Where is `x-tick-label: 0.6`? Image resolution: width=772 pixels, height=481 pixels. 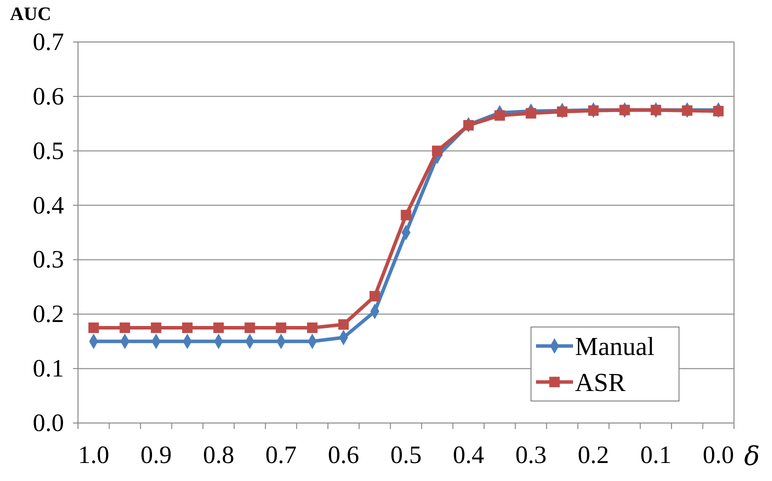 x-tick-label: 0.6 is located at coordinates (344, 455).